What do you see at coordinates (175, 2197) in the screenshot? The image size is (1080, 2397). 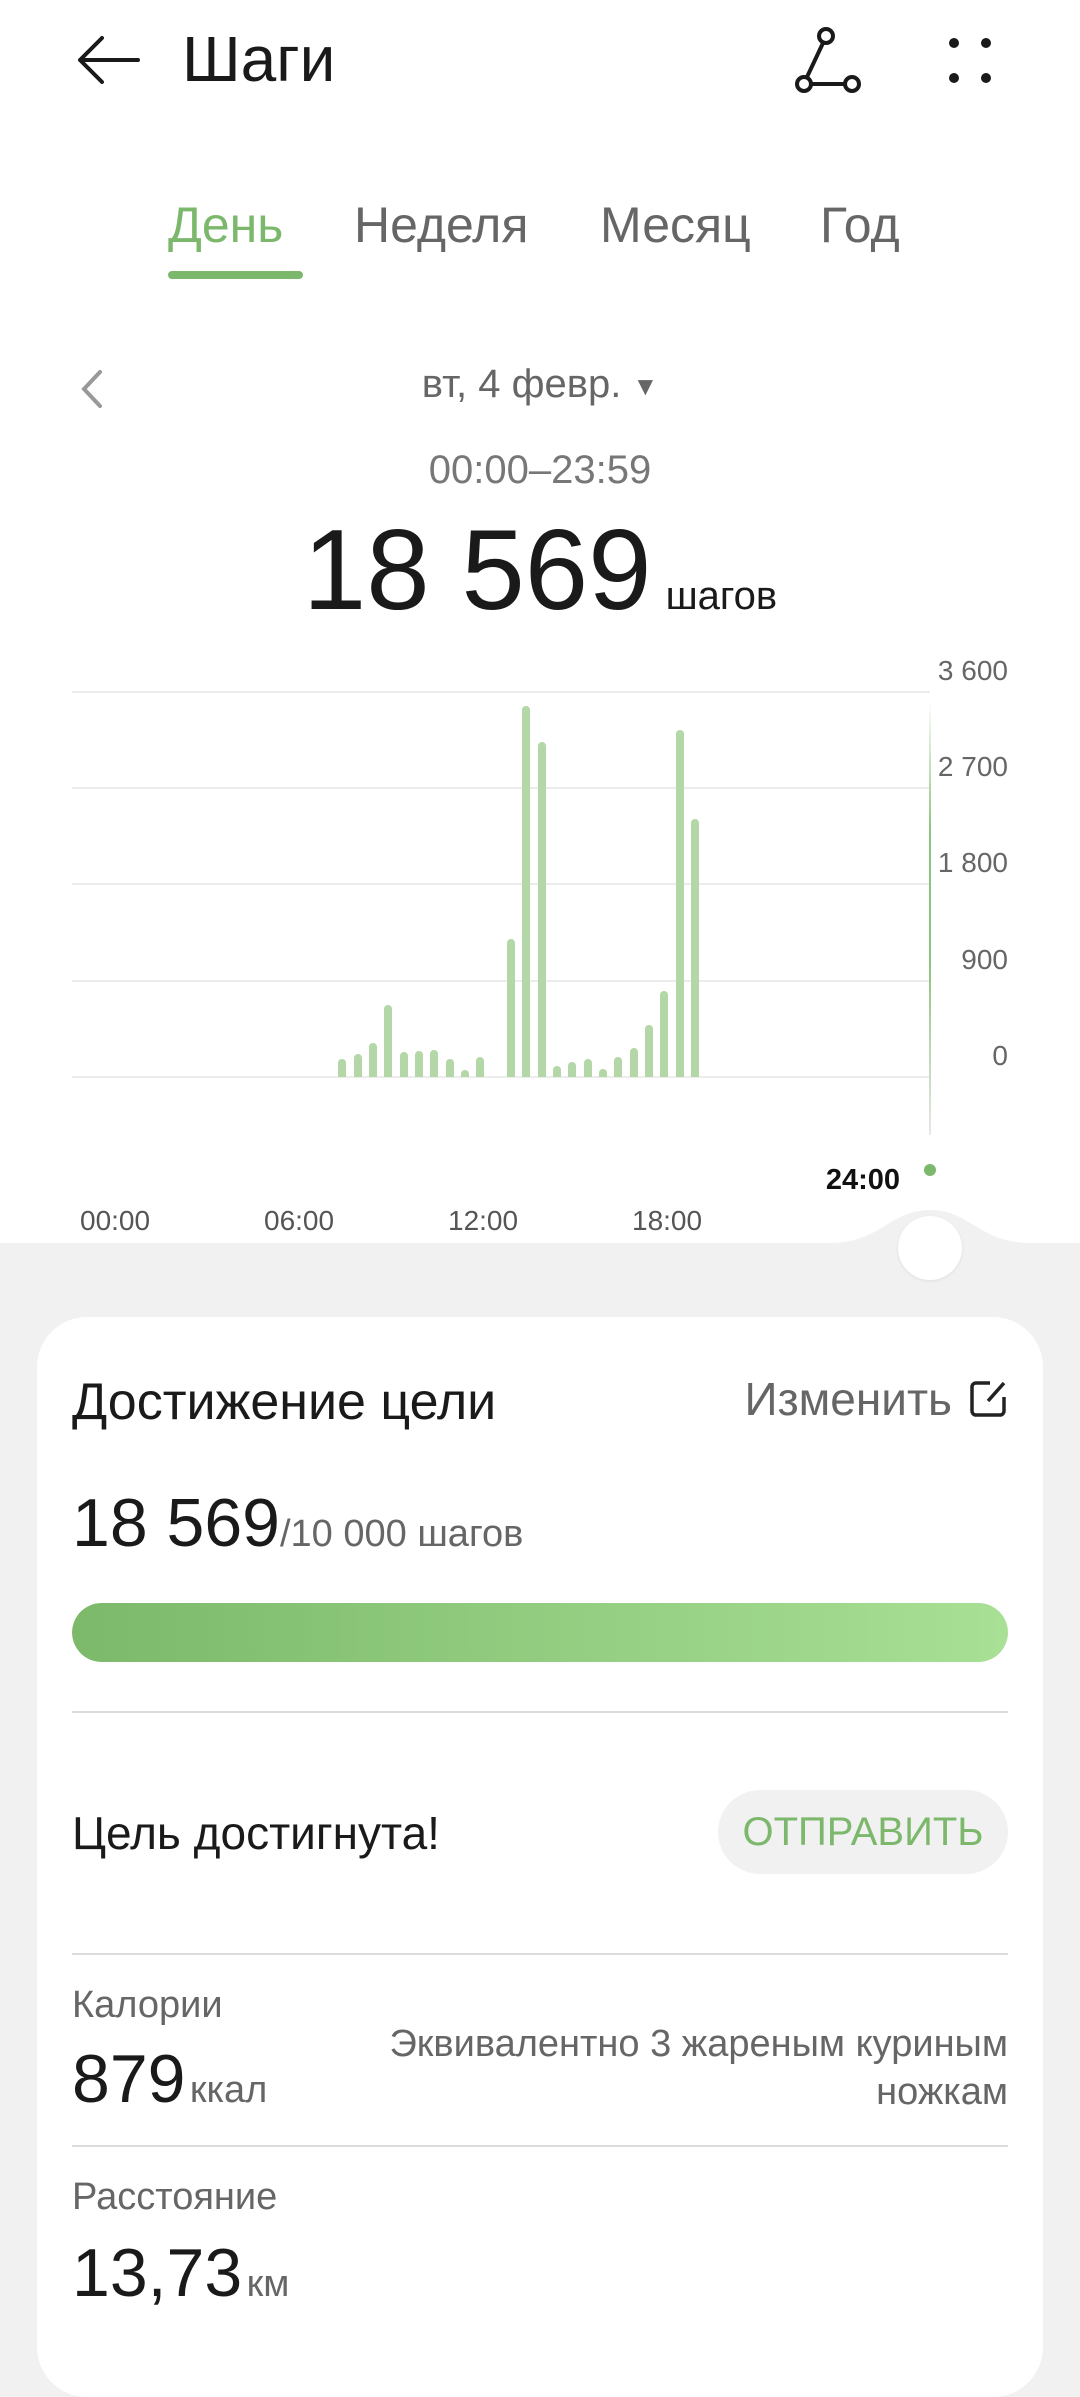 I see `distance-label: Расстояние` at bounding box center [175, 2197].